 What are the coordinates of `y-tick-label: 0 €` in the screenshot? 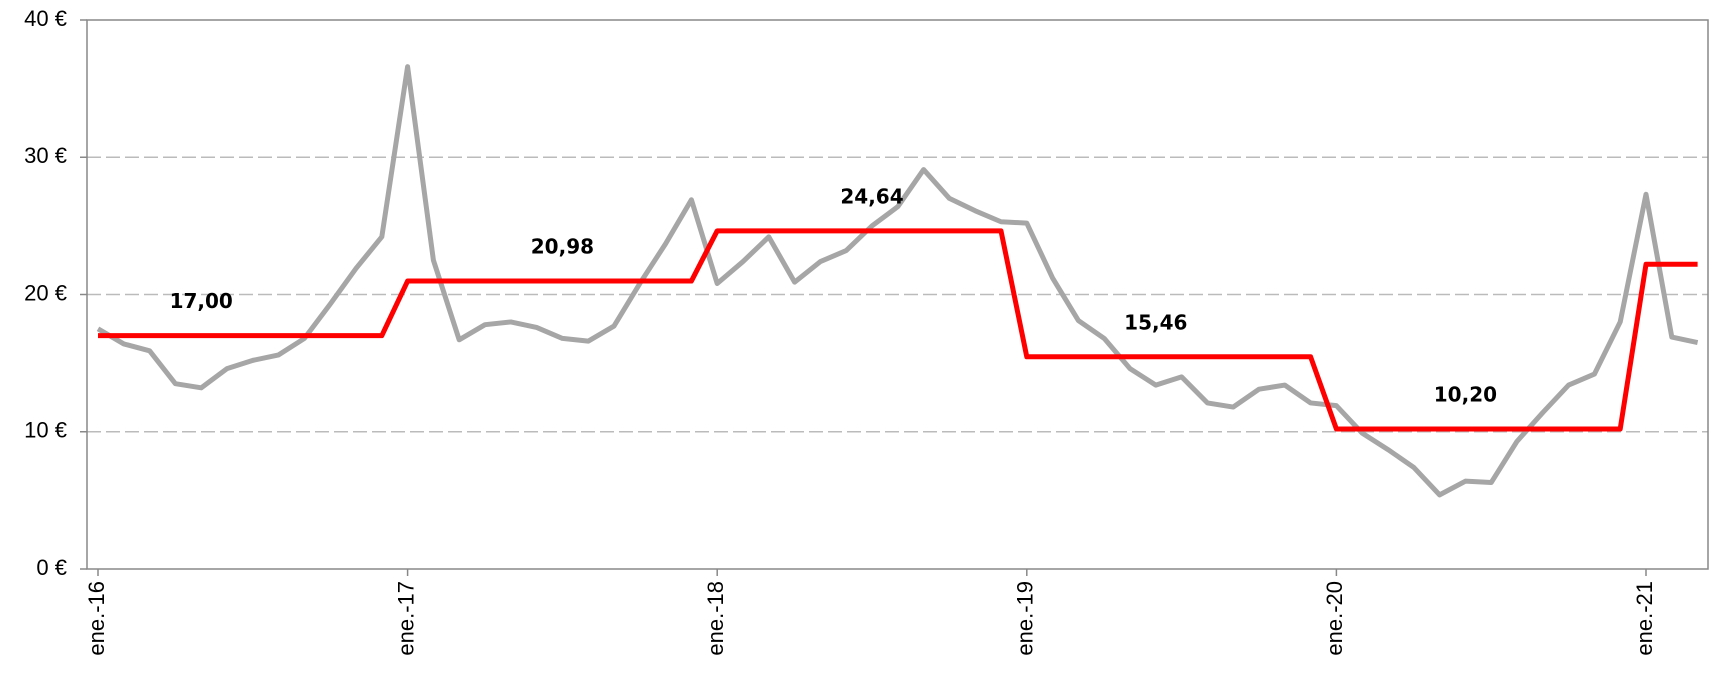 It's located at (51, 567).